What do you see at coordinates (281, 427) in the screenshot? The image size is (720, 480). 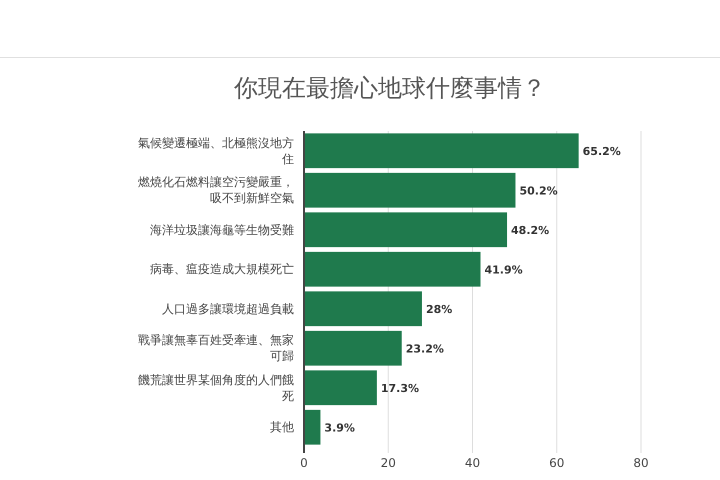 I see `y-tick-label: 其他` at bounding box center [281, 427].